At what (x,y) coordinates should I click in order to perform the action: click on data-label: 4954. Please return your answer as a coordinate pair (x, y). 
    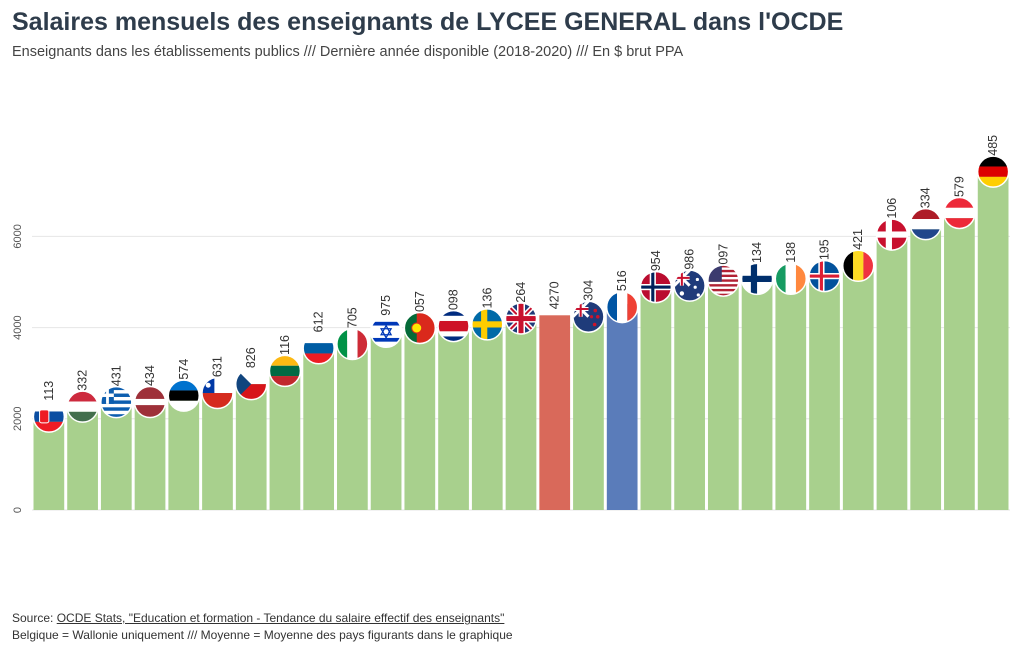
    Looking at the image, I should click on (656, 264).